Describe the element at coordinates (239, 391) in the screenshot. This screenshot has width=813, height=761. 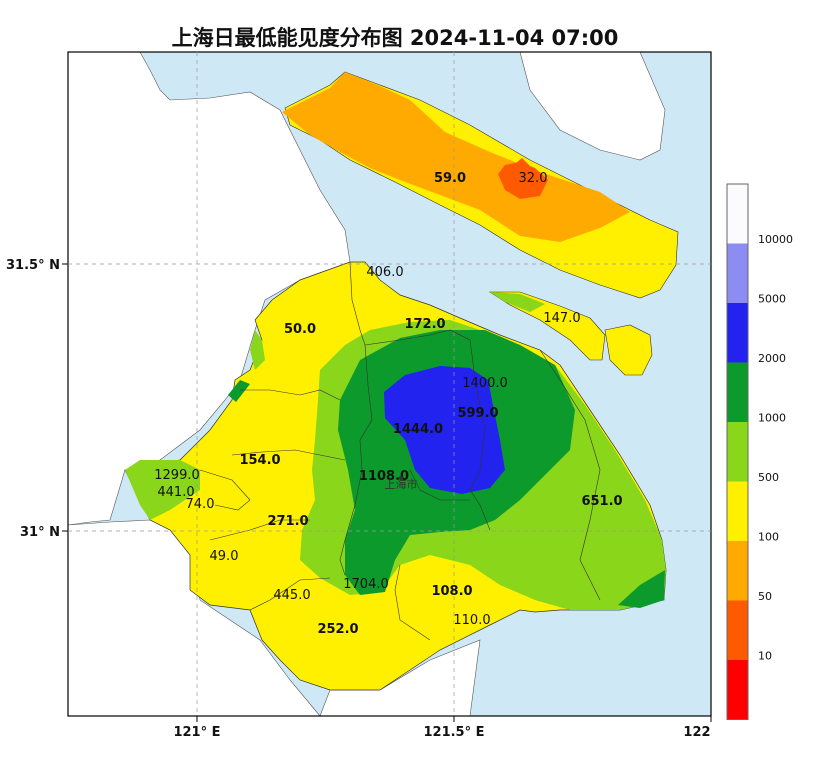
I see `zone-darkgreen-nw` at that location.